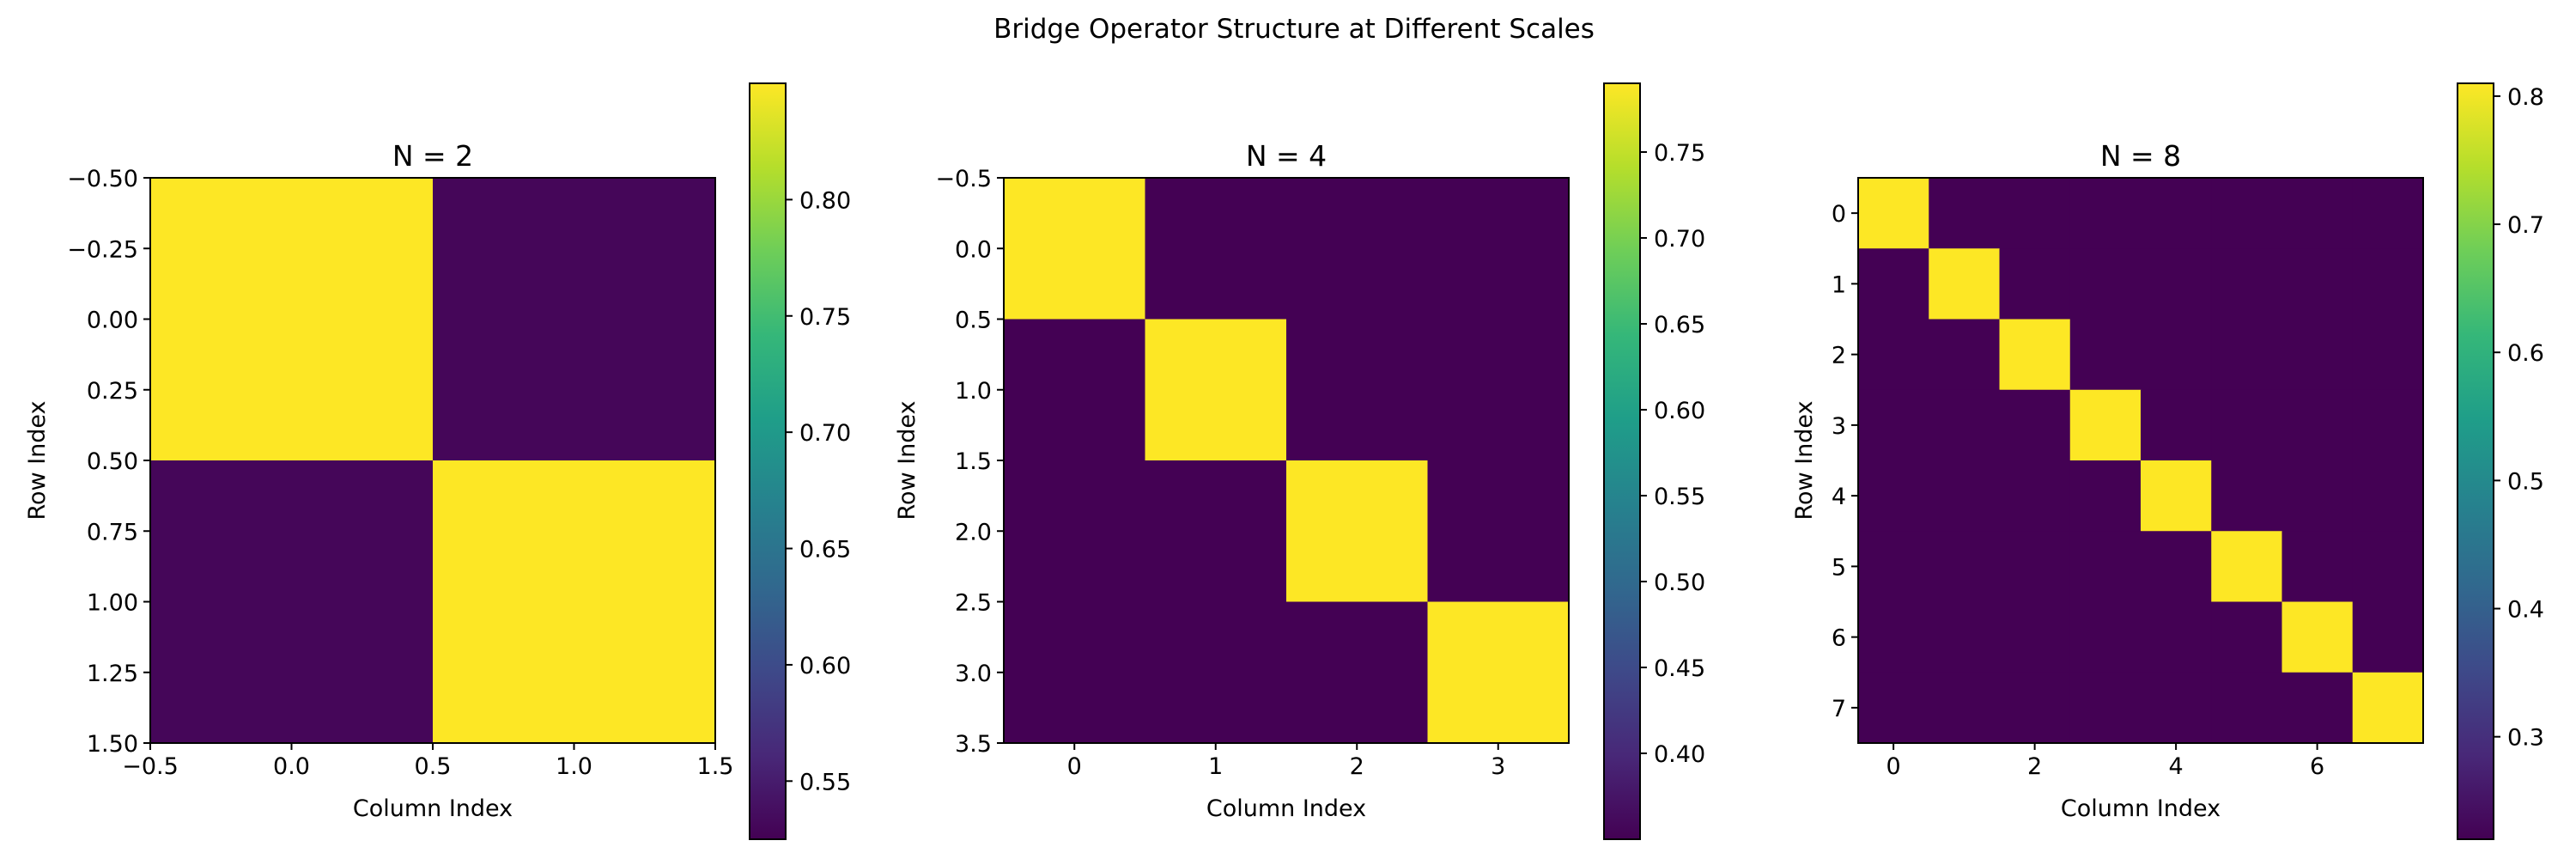 The height and width of the screenshot is (859, 2576). What do you see at coordinates (2388, 637) in the screenshot?
I see `heatmap-cell-r6-c7` at bounding box center [2388, 637].